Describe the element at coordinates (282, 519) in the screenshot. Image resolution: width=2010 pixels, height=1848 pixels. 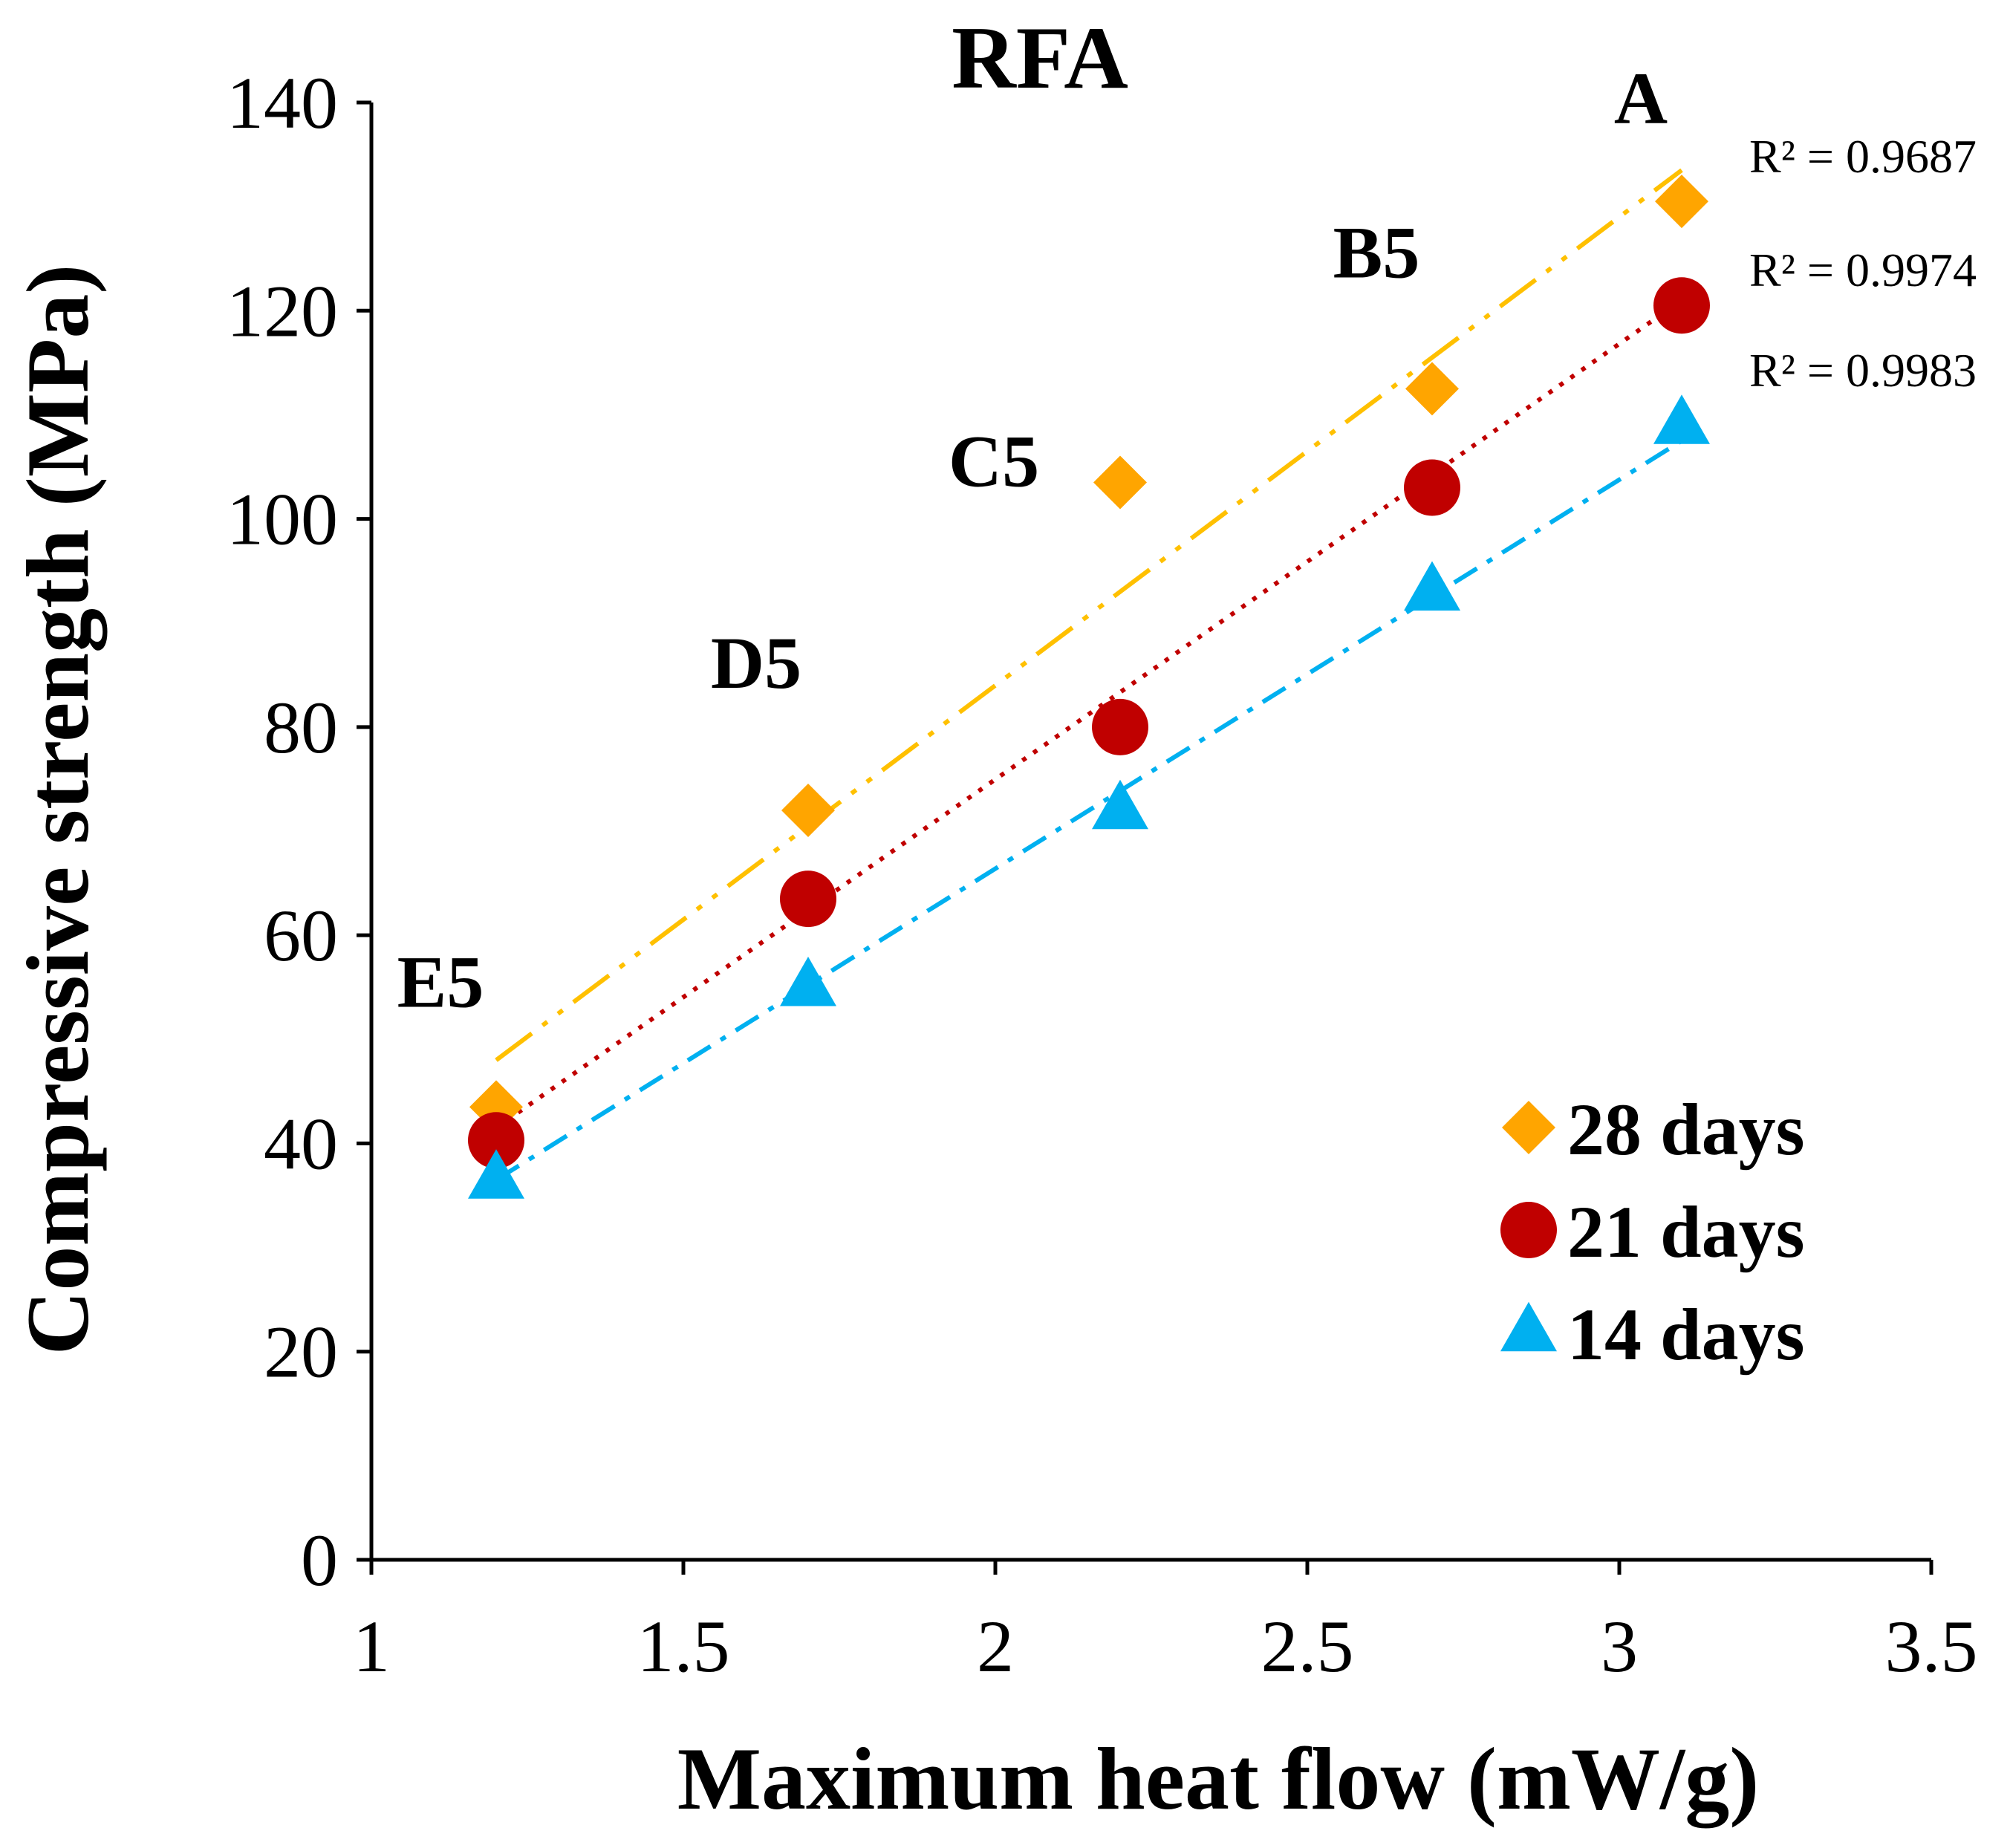
I see `y-tick-label: 100` at that location.